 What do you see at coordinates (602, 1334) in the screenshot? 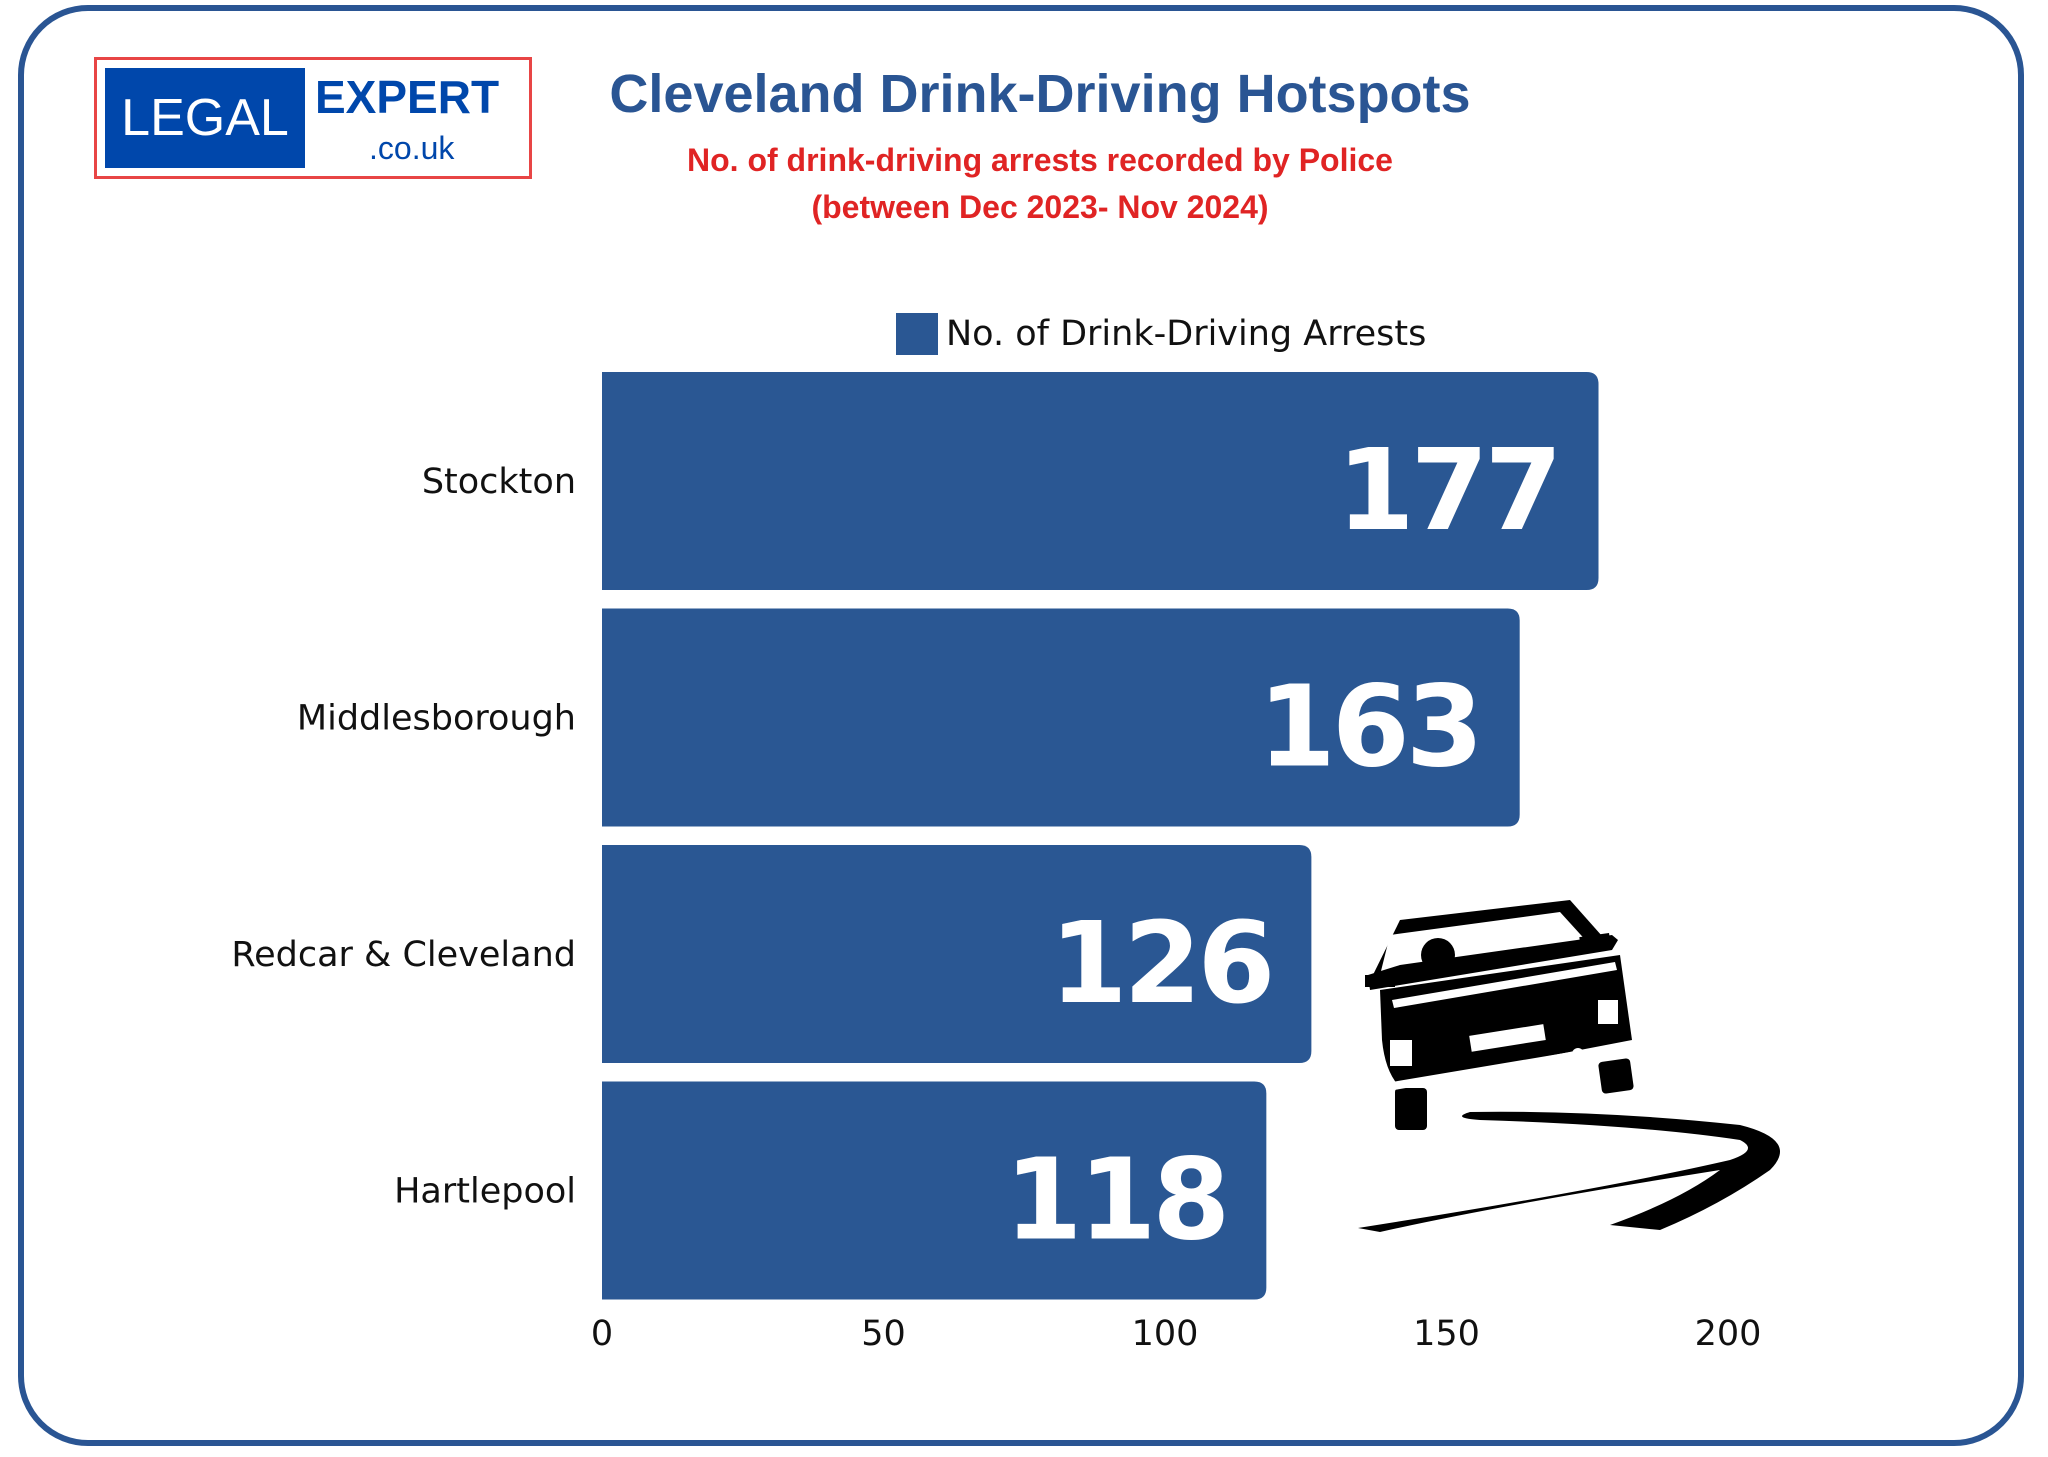
I see `x-tick-label: 0` at bounding box center [602, 1334].